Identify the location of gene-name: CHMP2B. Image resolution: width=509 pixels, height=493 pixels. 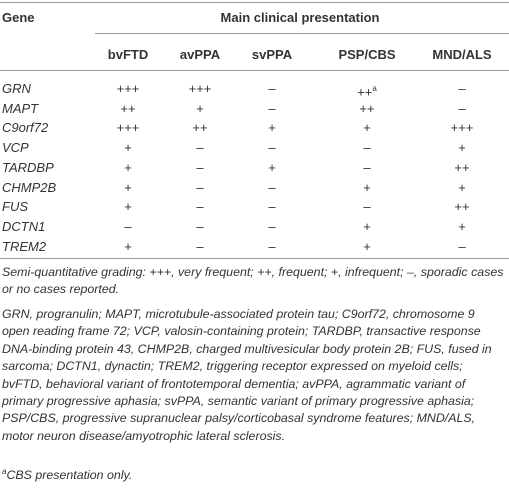
(29, 187).